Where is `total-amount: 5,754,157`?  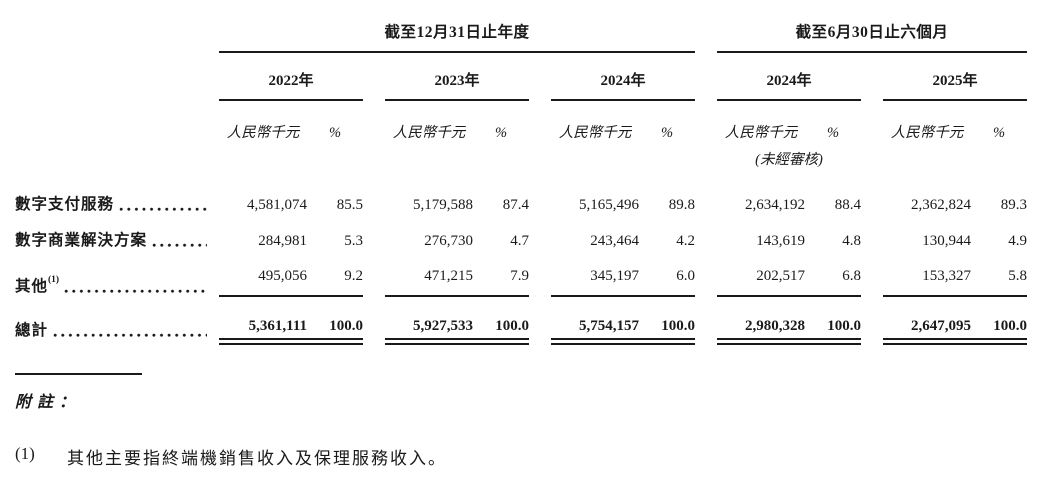 total-amount: 5,754,157 is located at coordinates (595, 331).